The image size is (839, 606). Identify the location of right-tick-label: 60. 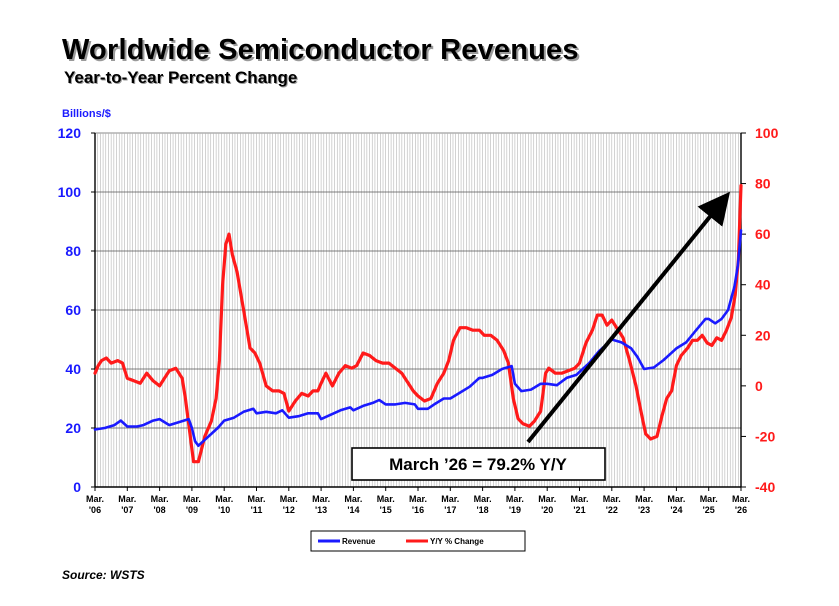
(763, 234).